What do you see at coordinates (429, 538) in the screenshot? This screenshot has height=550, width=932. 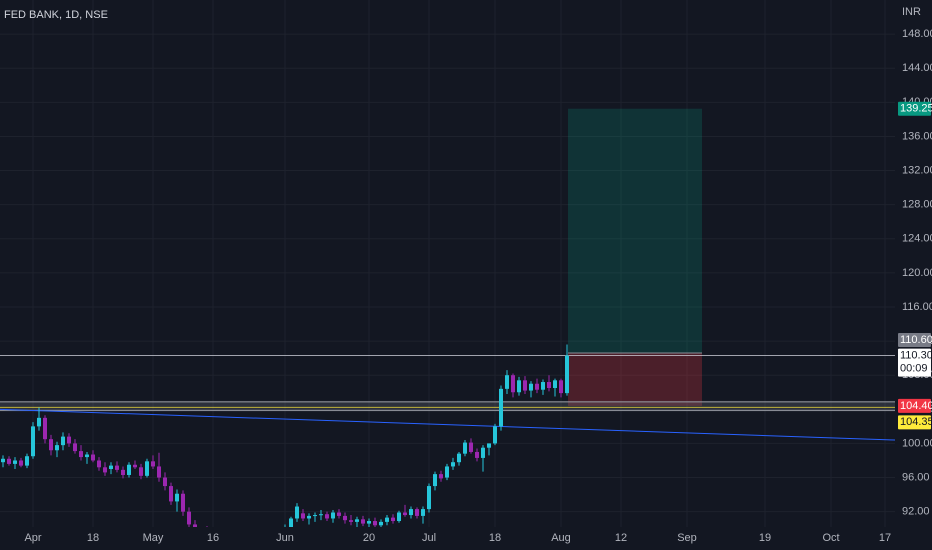 I see `x-tick-label: Jul` at bounding box center [429, 538].